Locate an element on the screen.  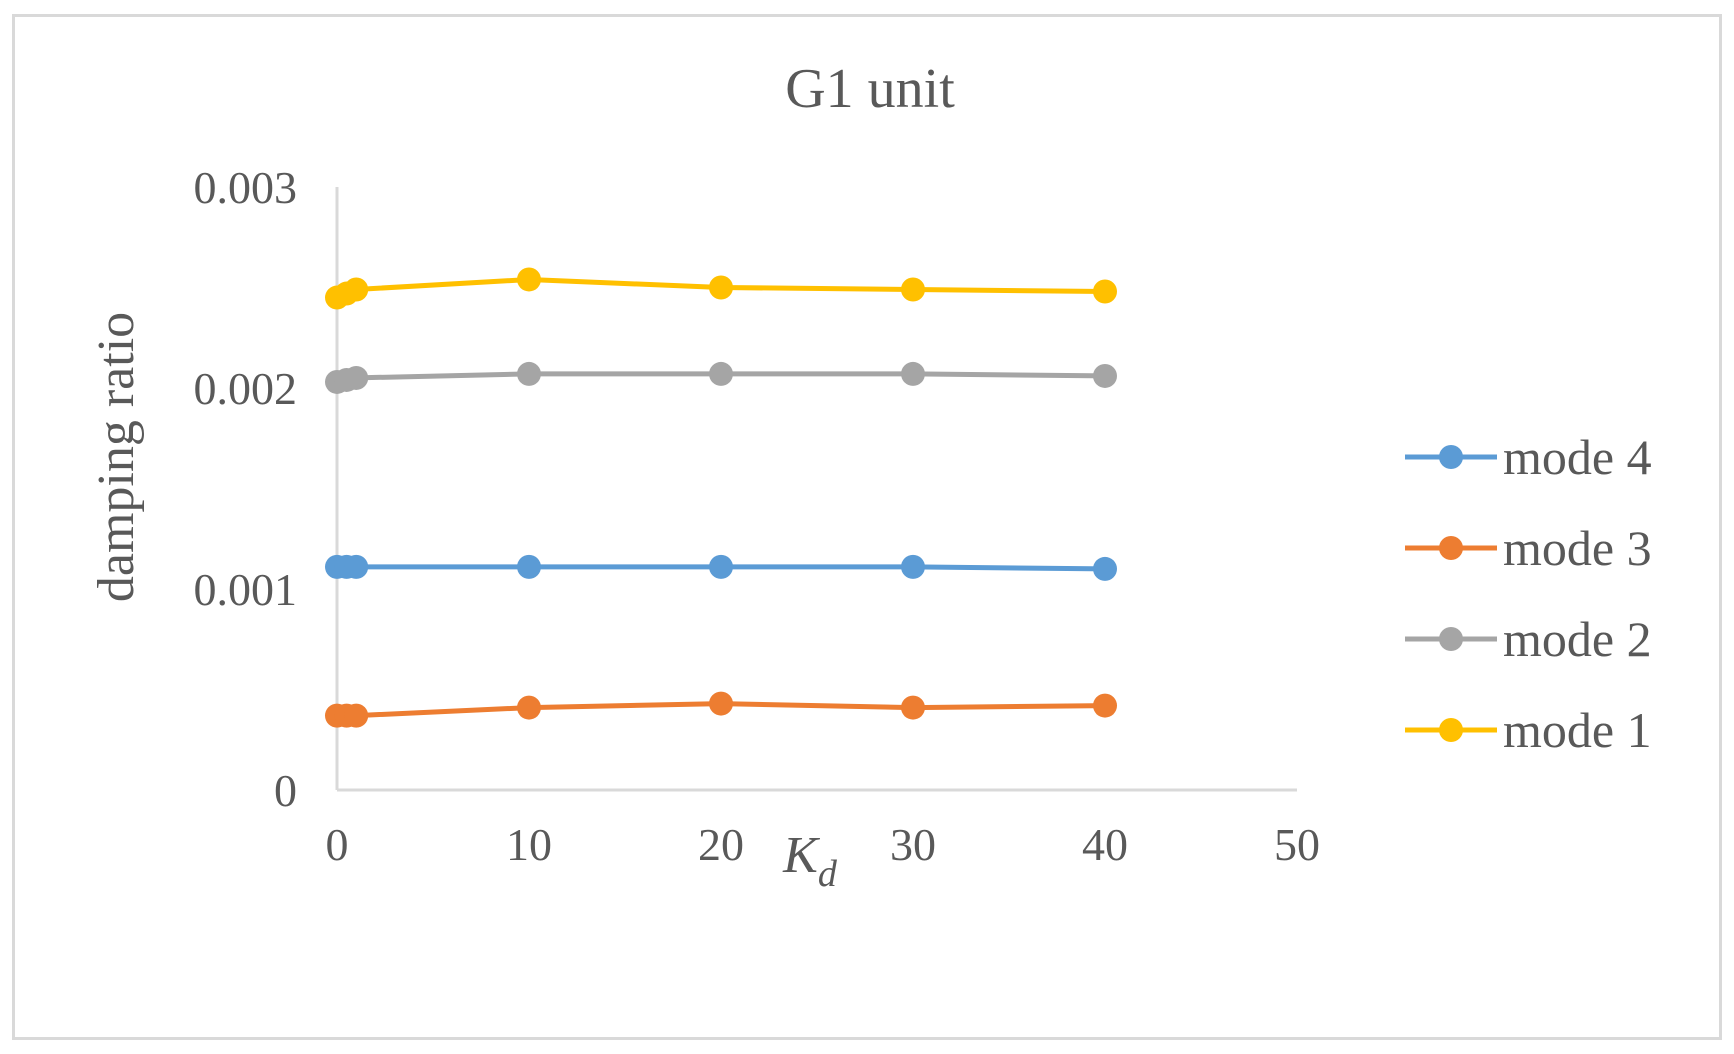
y-tick-label: 0 is located at coordinates (285, 790).